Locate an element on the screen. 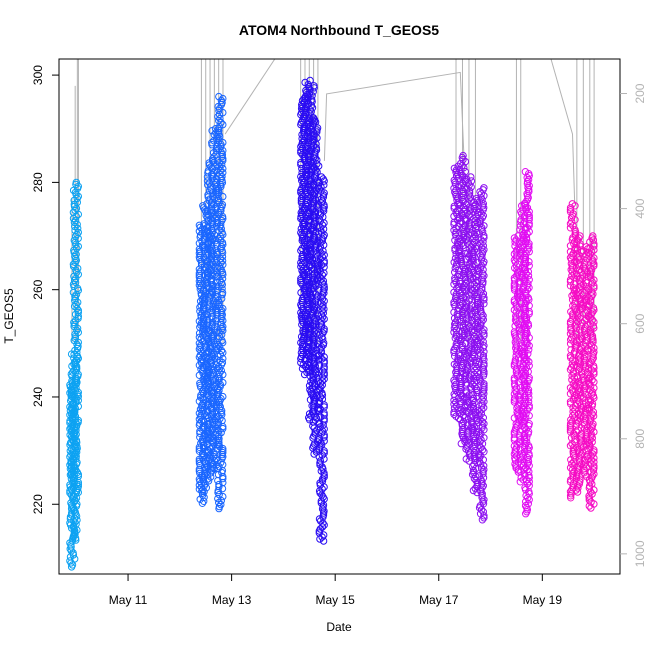 This screenshot has height=650, width=650. pressure-transit-line is located at coordinates (394, 121).